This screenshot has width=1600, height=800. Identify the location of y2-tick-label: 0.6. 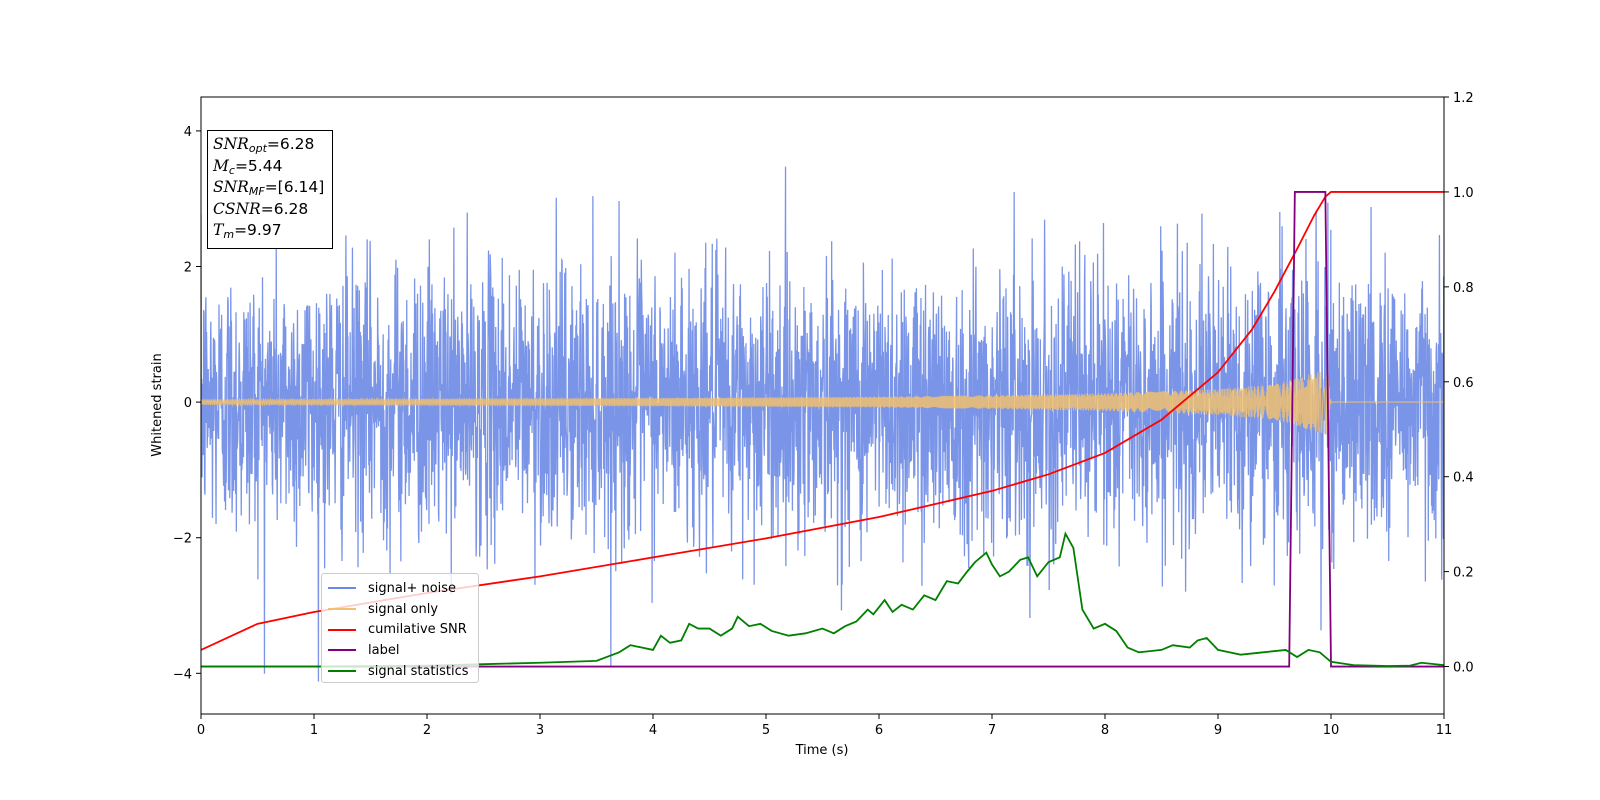
(1463, 383).